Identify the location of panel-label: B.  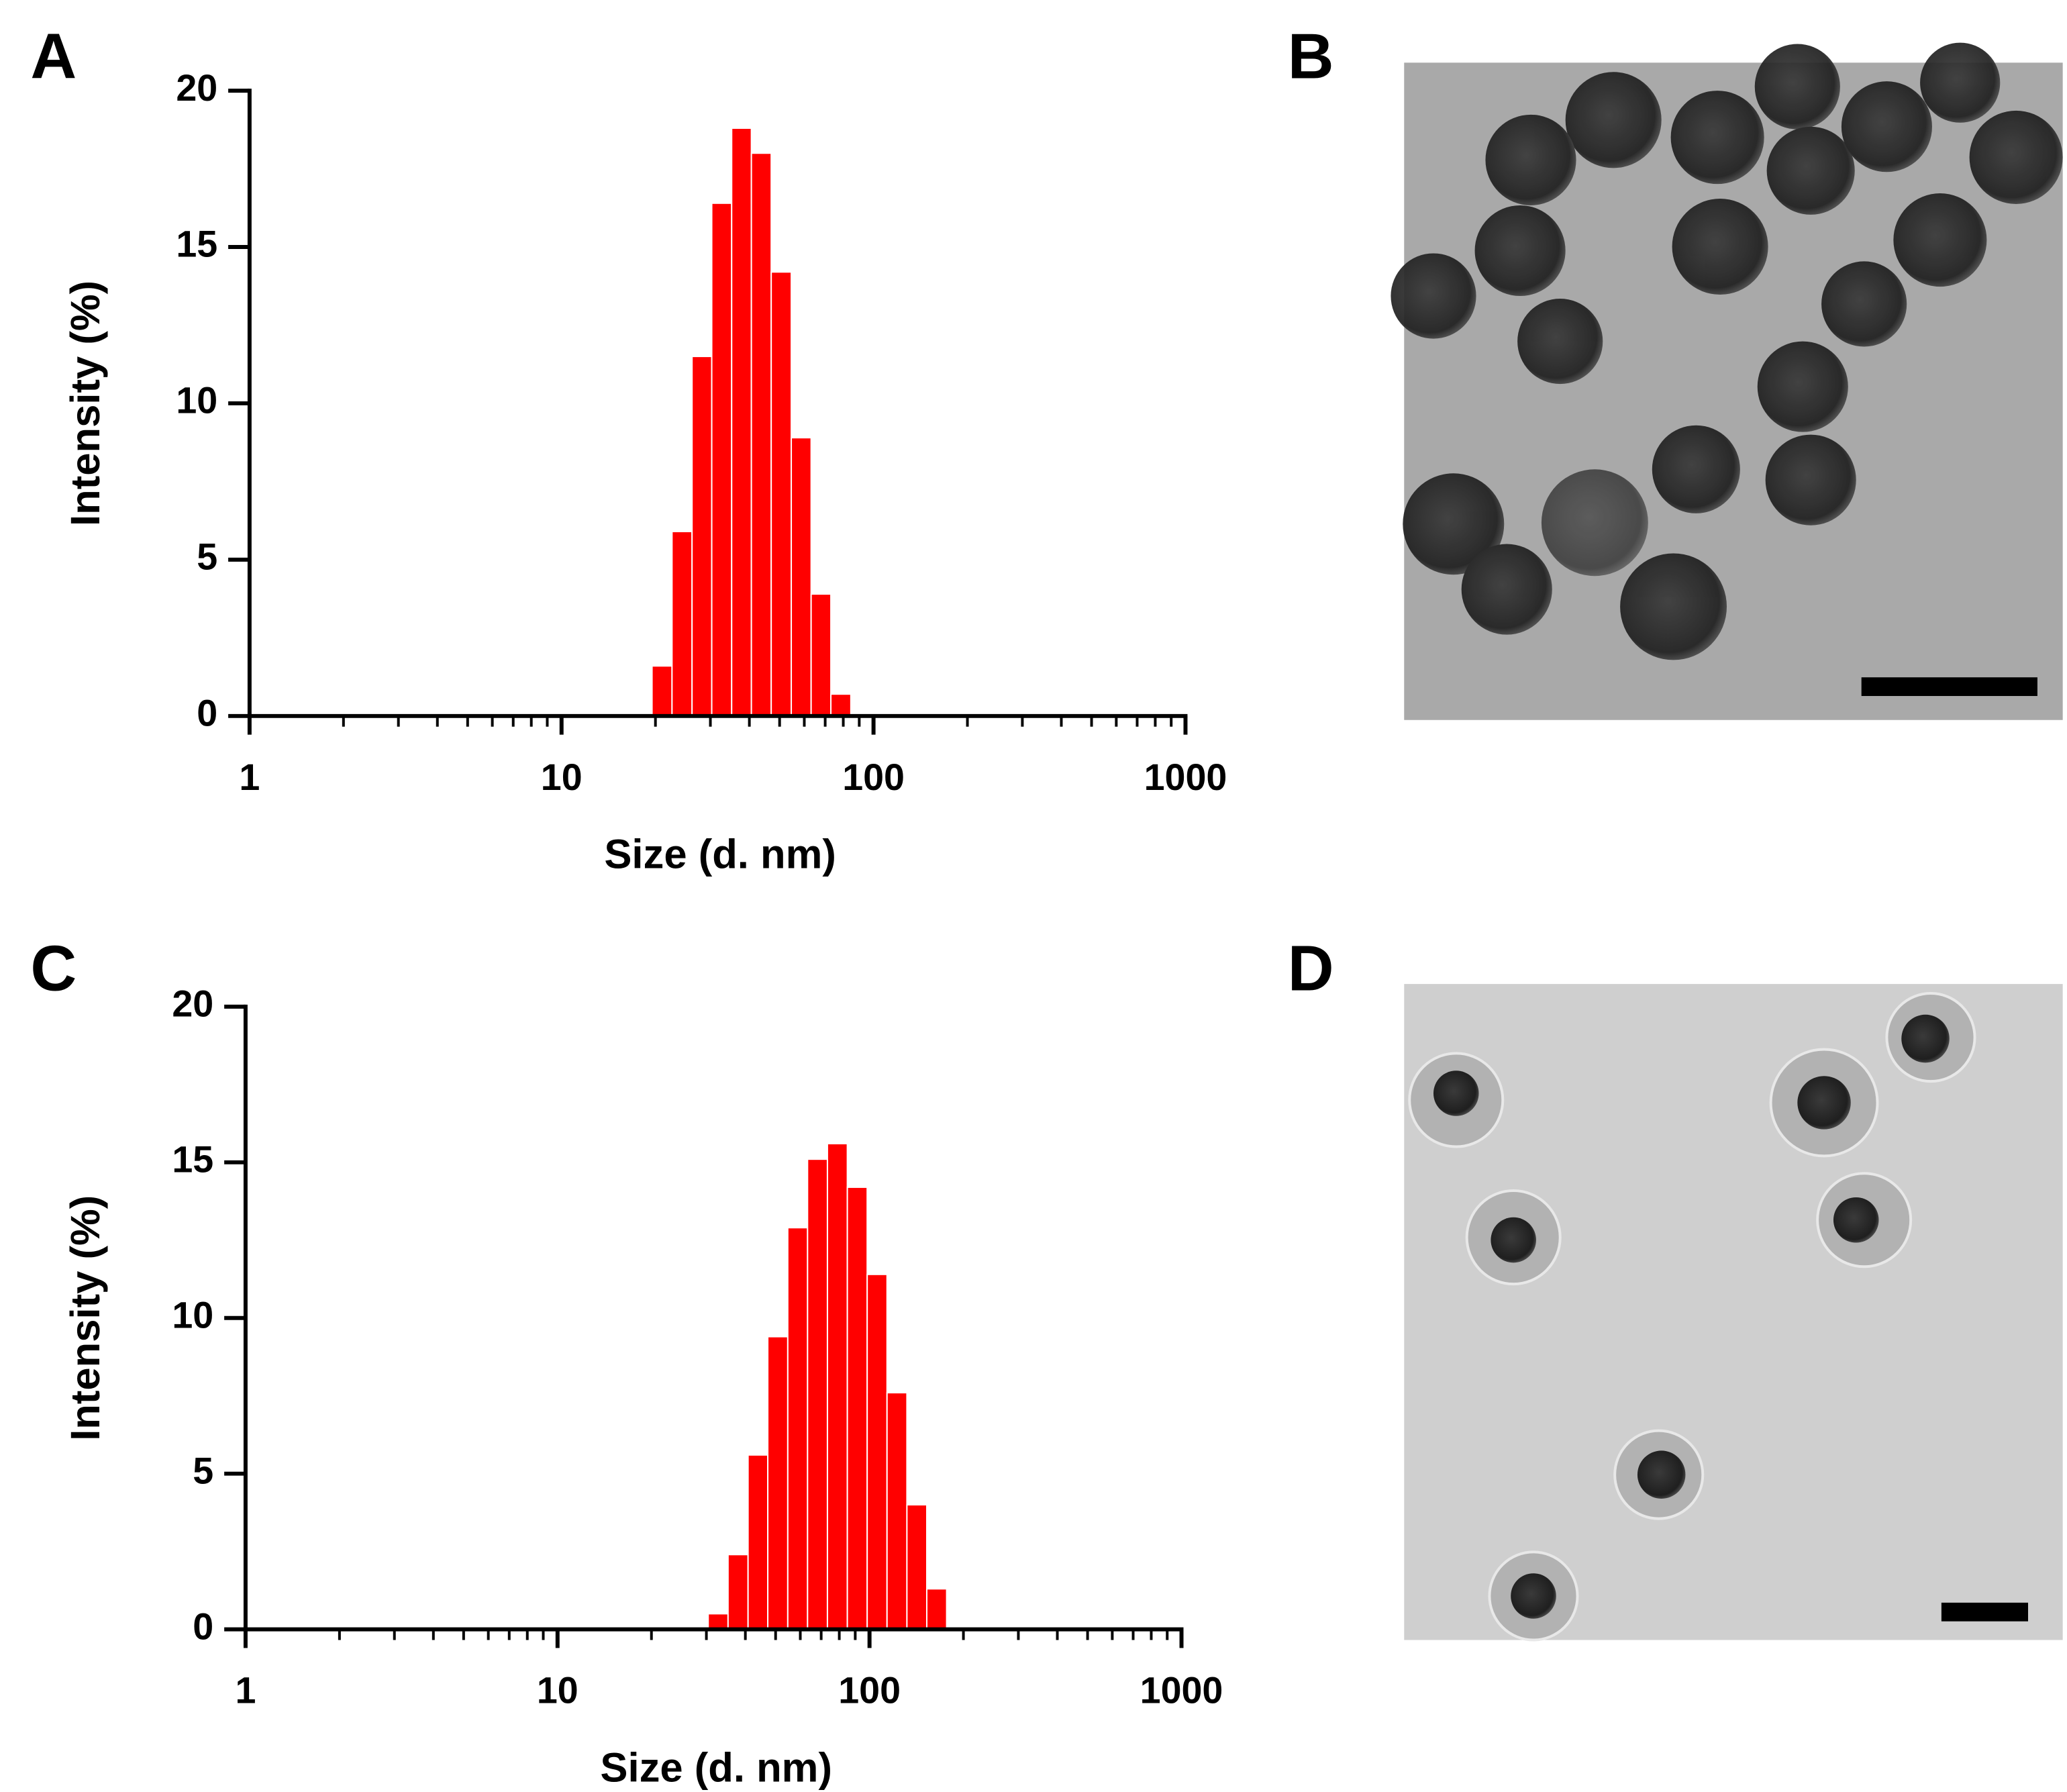
(1311, 57).